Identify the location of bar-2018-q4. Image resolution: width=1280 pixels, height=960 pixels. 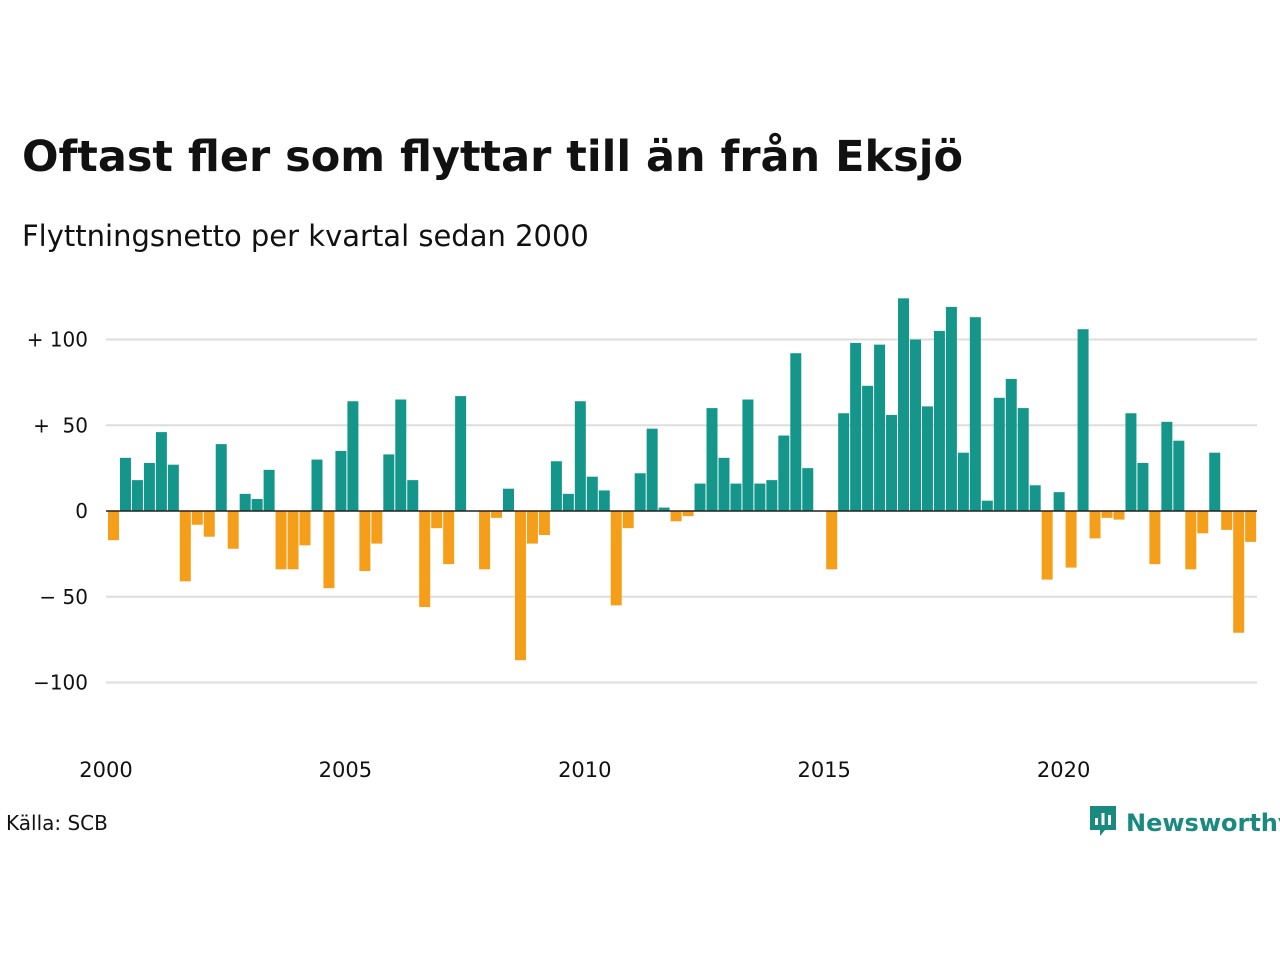
(1011, 444).